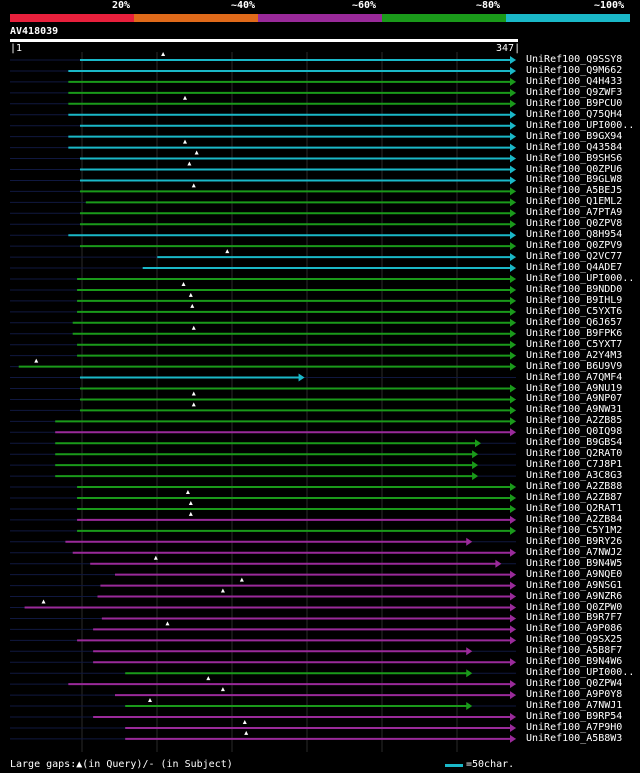  Describe the element at coordinates (574, 716) in the screenshot. I see `hit-label: UniRef100_B9RP54` at that location.